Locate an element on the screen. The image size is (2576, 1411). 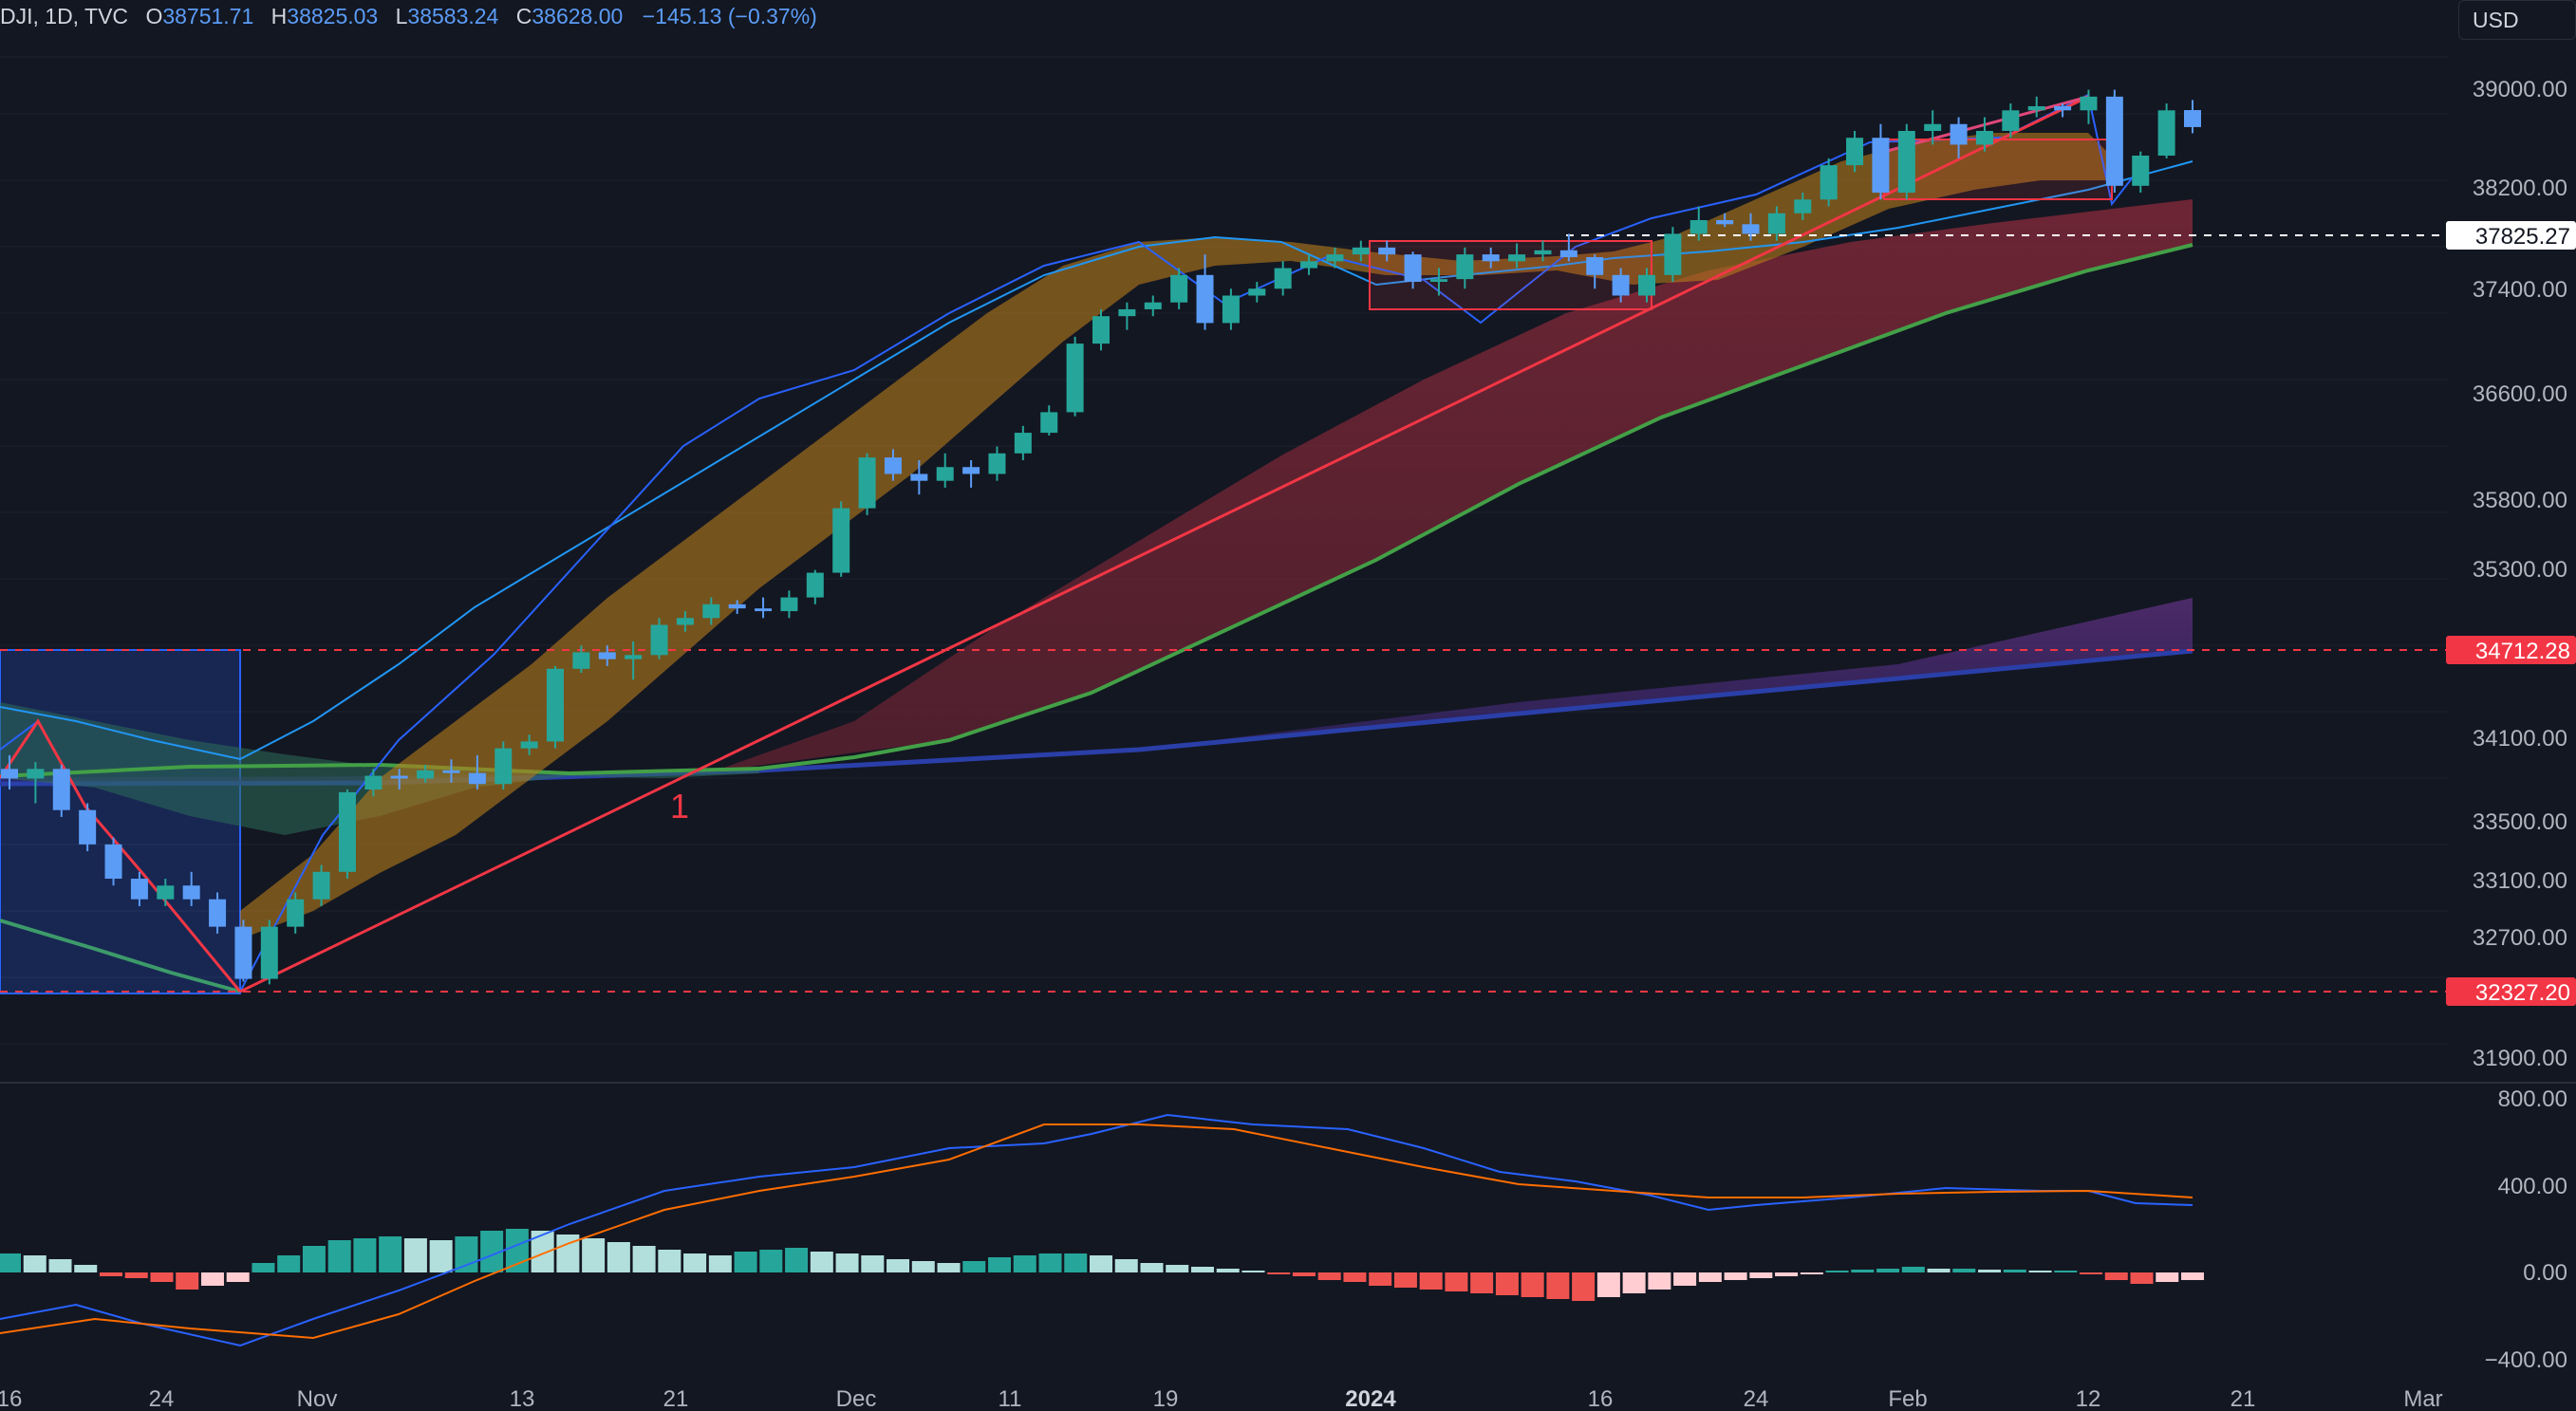
zigzag-line-red is located at coordinates (121, 855).